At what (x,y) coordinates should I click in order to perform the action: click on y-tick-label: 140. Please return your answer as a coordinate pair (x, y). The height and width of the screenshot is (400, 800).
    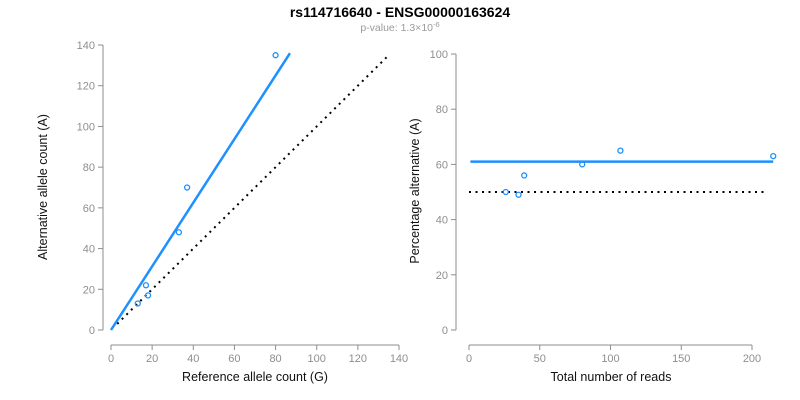
    Looking at the image, I should click on (86, 46).